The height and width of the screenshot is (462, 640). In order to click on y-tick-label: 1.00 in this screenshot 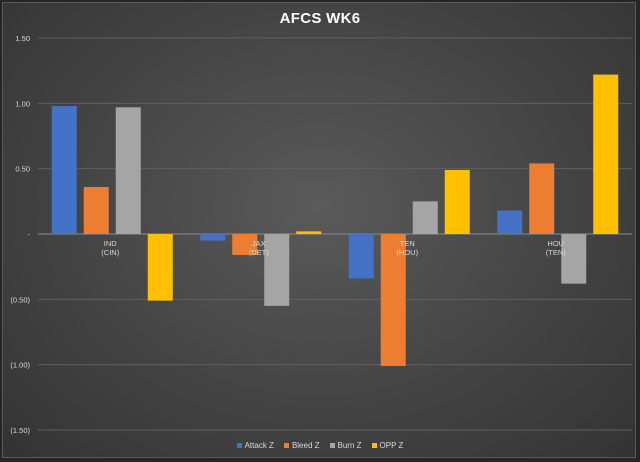, I will do `click(22, 103)`.